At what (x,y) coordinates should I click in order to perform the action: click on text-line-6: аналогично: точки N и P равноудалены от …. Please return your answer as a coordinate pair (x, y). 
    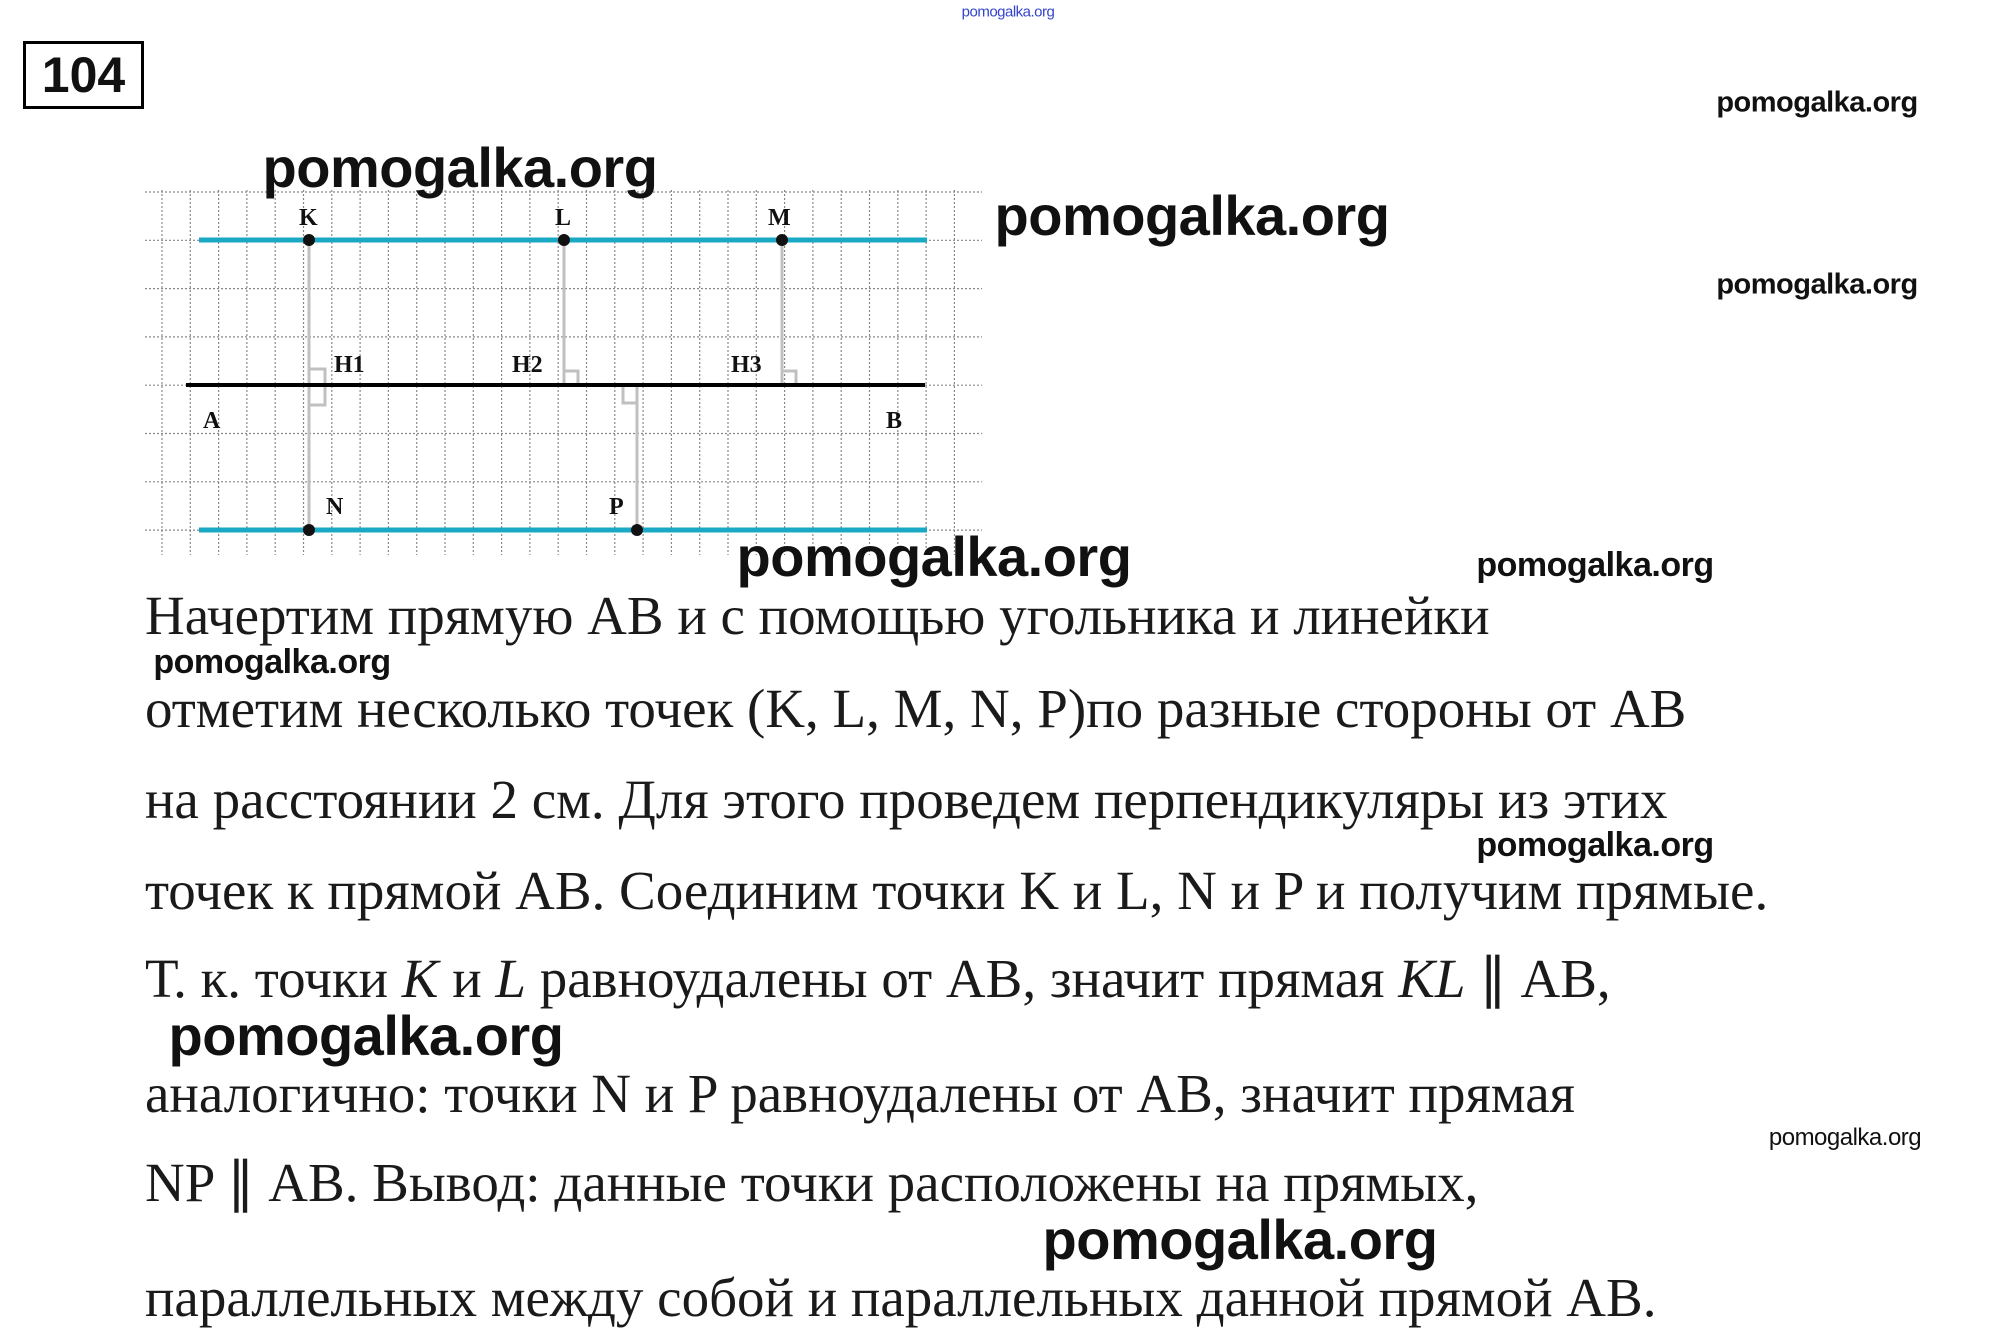
    Looking at the image, I should click on (860, 1093).